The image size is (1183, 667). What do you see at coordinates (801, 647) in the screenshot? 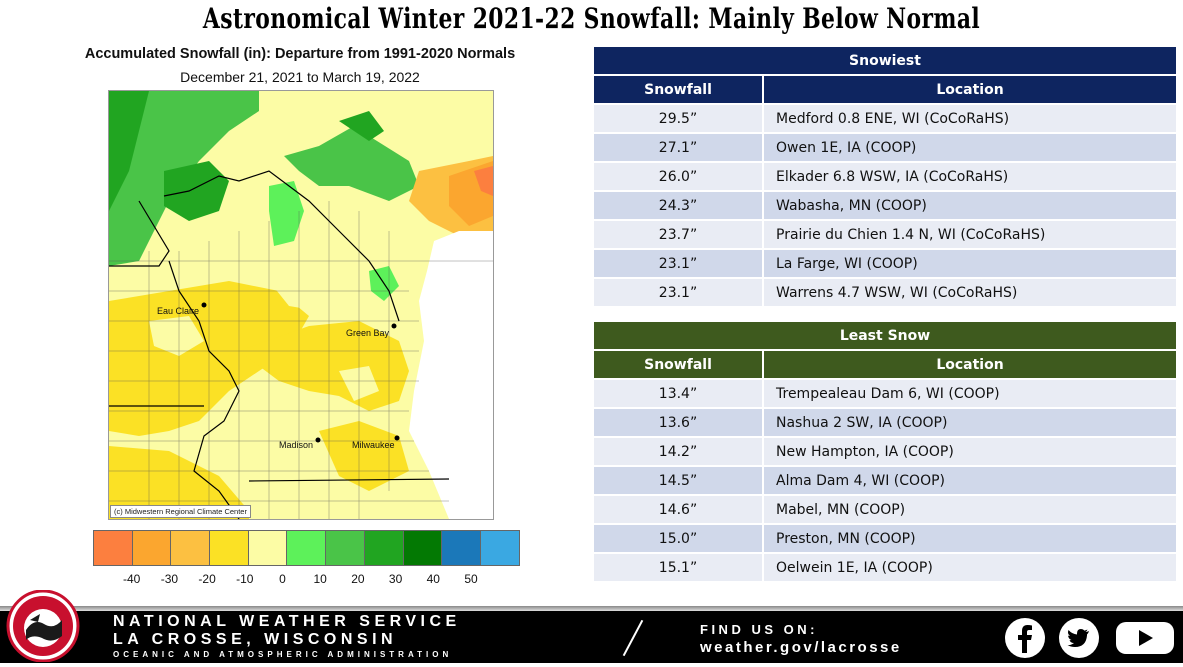
I see `website-link: weather.gov/lacrosse` at bounding box center [801, 647].